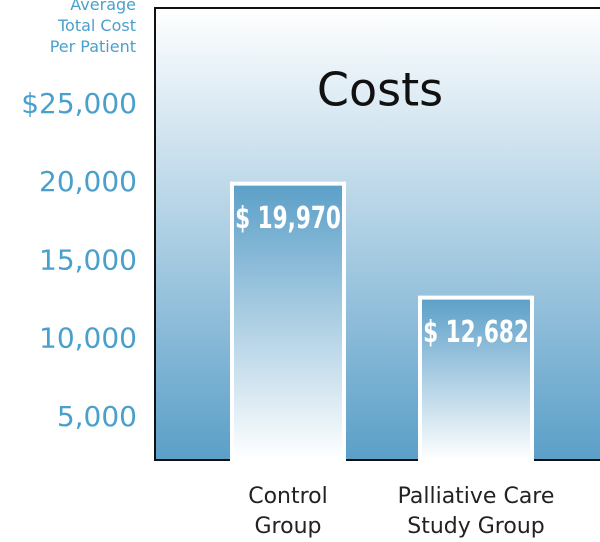  Describe the element at coordinates (288, 511) in the screenshot. I see `x-tick-label: Control Group` at that location.